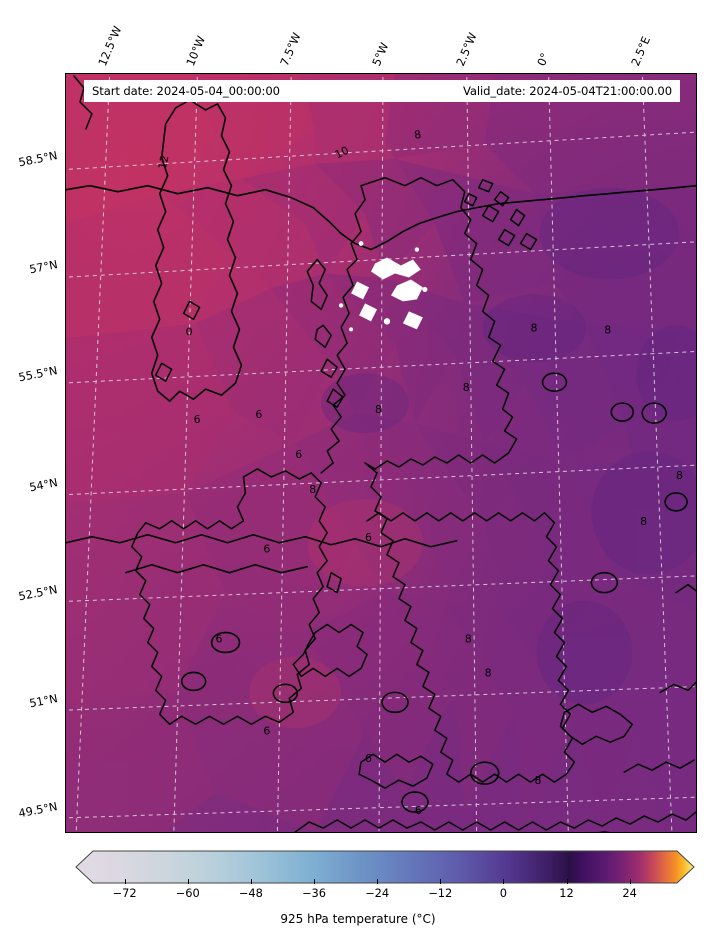  What do you see at coordinates (250, 893) in the screenshot?
I see `colorbar-tick-label: −48` at bounding box center [250, 893].